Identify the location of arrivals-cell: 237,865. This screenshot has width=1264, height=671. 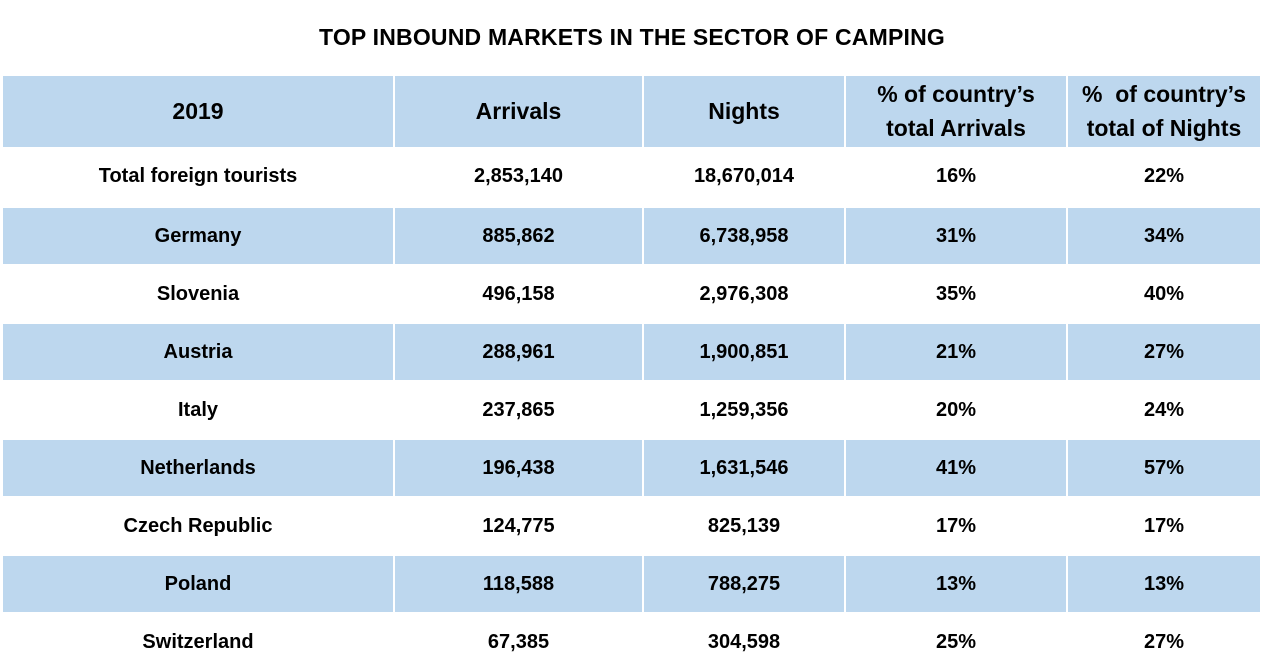
(518, 410).